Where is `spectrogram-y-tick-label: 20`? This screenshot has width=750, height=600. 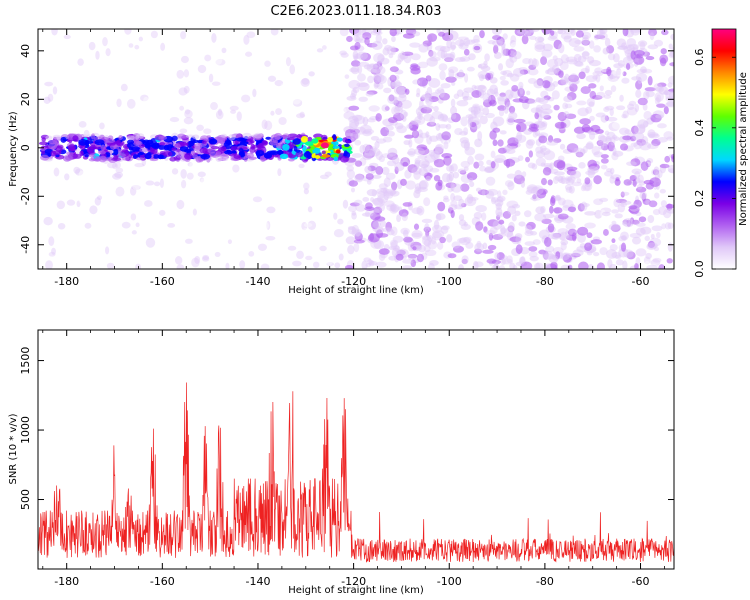
spectrogram-y-tick-label: 20 is located at coordinates (25, 99).